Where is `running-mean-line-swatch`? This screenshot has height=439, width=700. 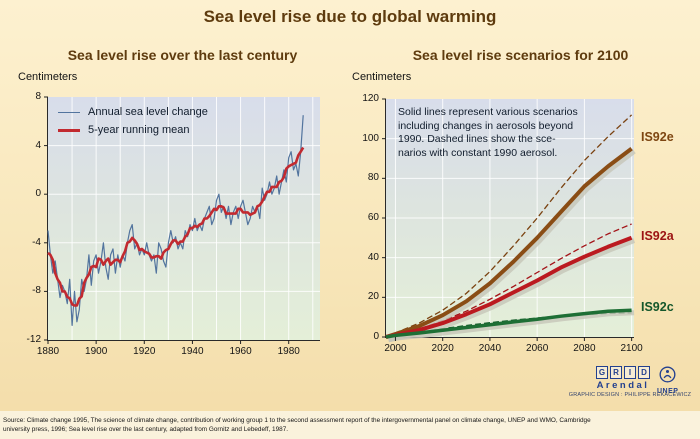
running-mean-line-swatch is located at coordinates (69, 130).